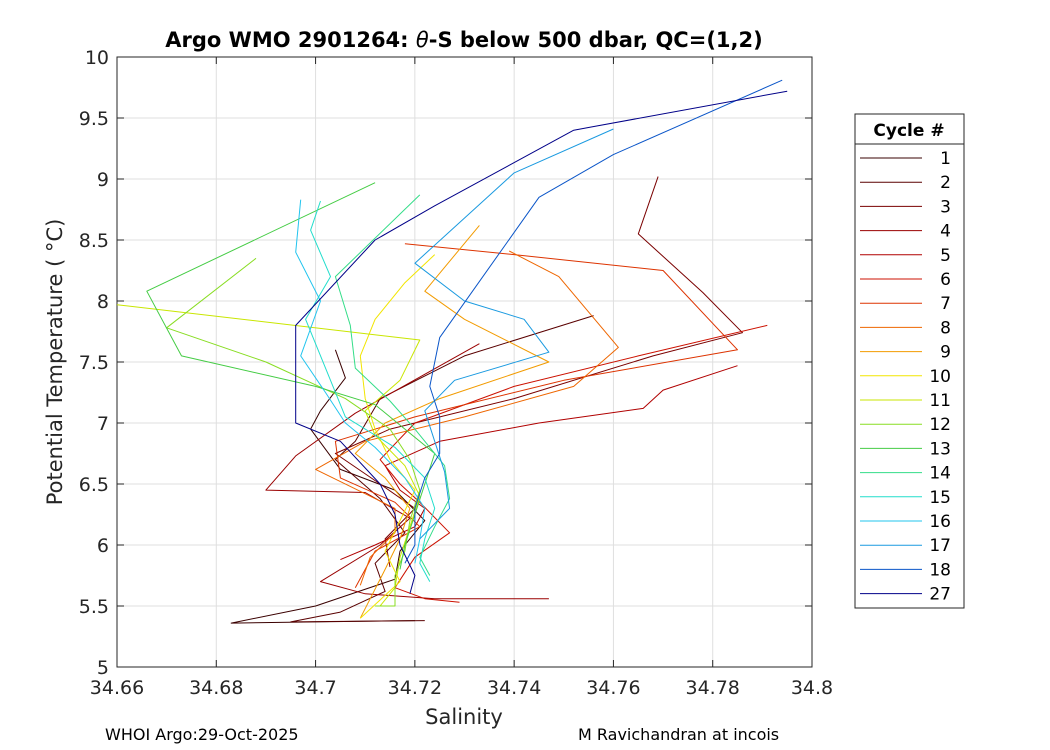 The image size is (1050, 750). Describe the element at coordinates (812, 688) in the screenshot. I see `x-tick-label: 34.8` at that location.